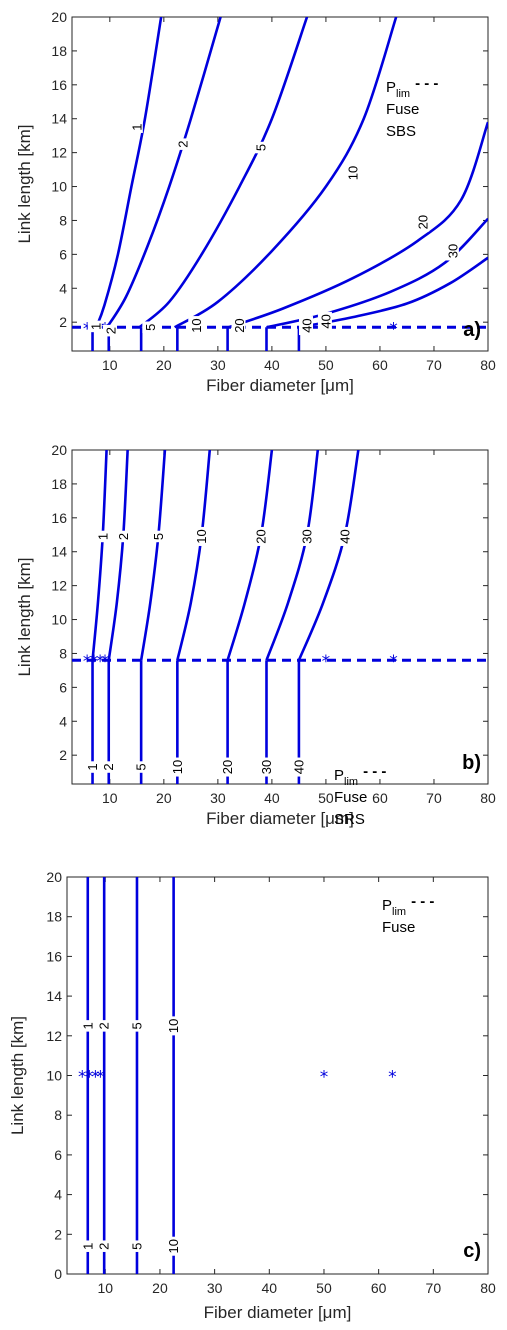 The height and width of the screenshot is (1330, 507). What do you see at coordinates (261, 536) in the screenshot?
I see `contour-label-20-text: 20` at bounding box center [261, 536].